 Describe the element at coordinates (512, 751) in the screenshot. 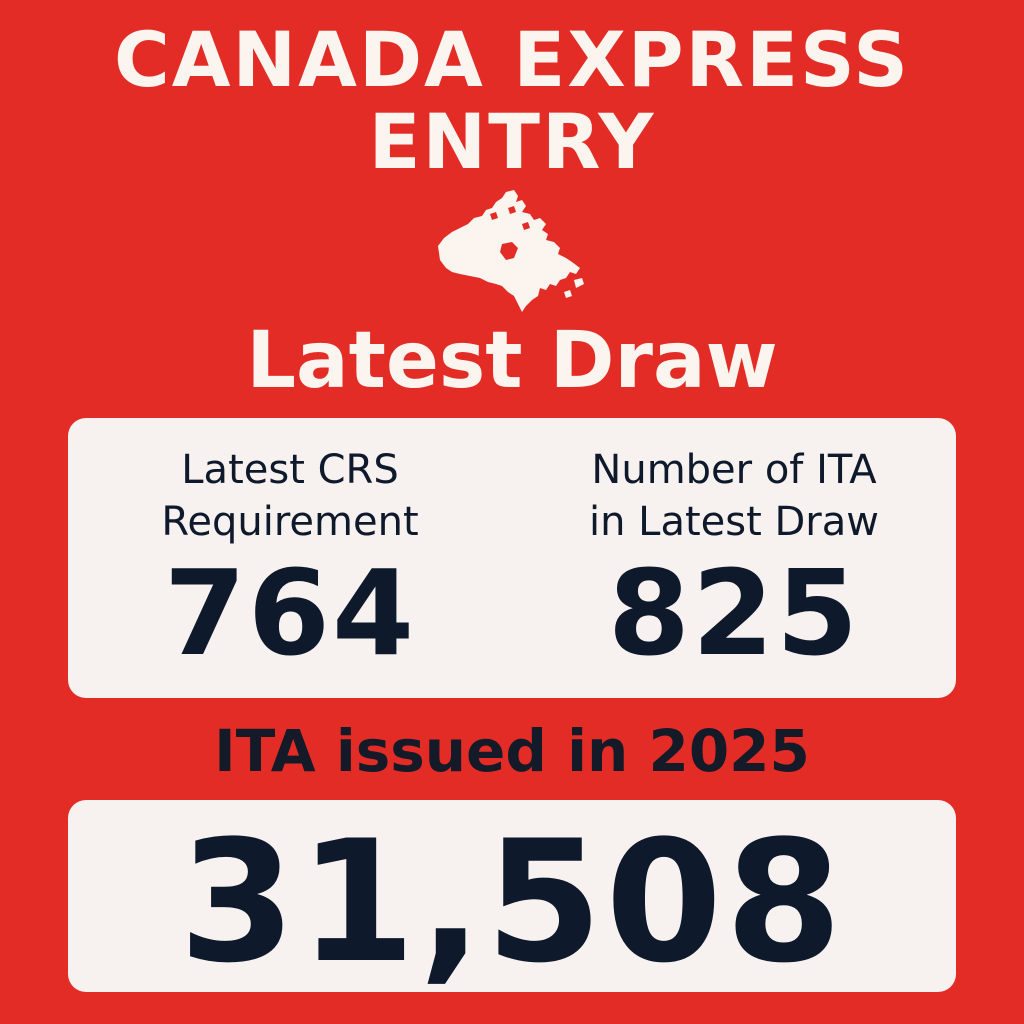

I see `yearly-label: ITA issued in 2025` at that location.